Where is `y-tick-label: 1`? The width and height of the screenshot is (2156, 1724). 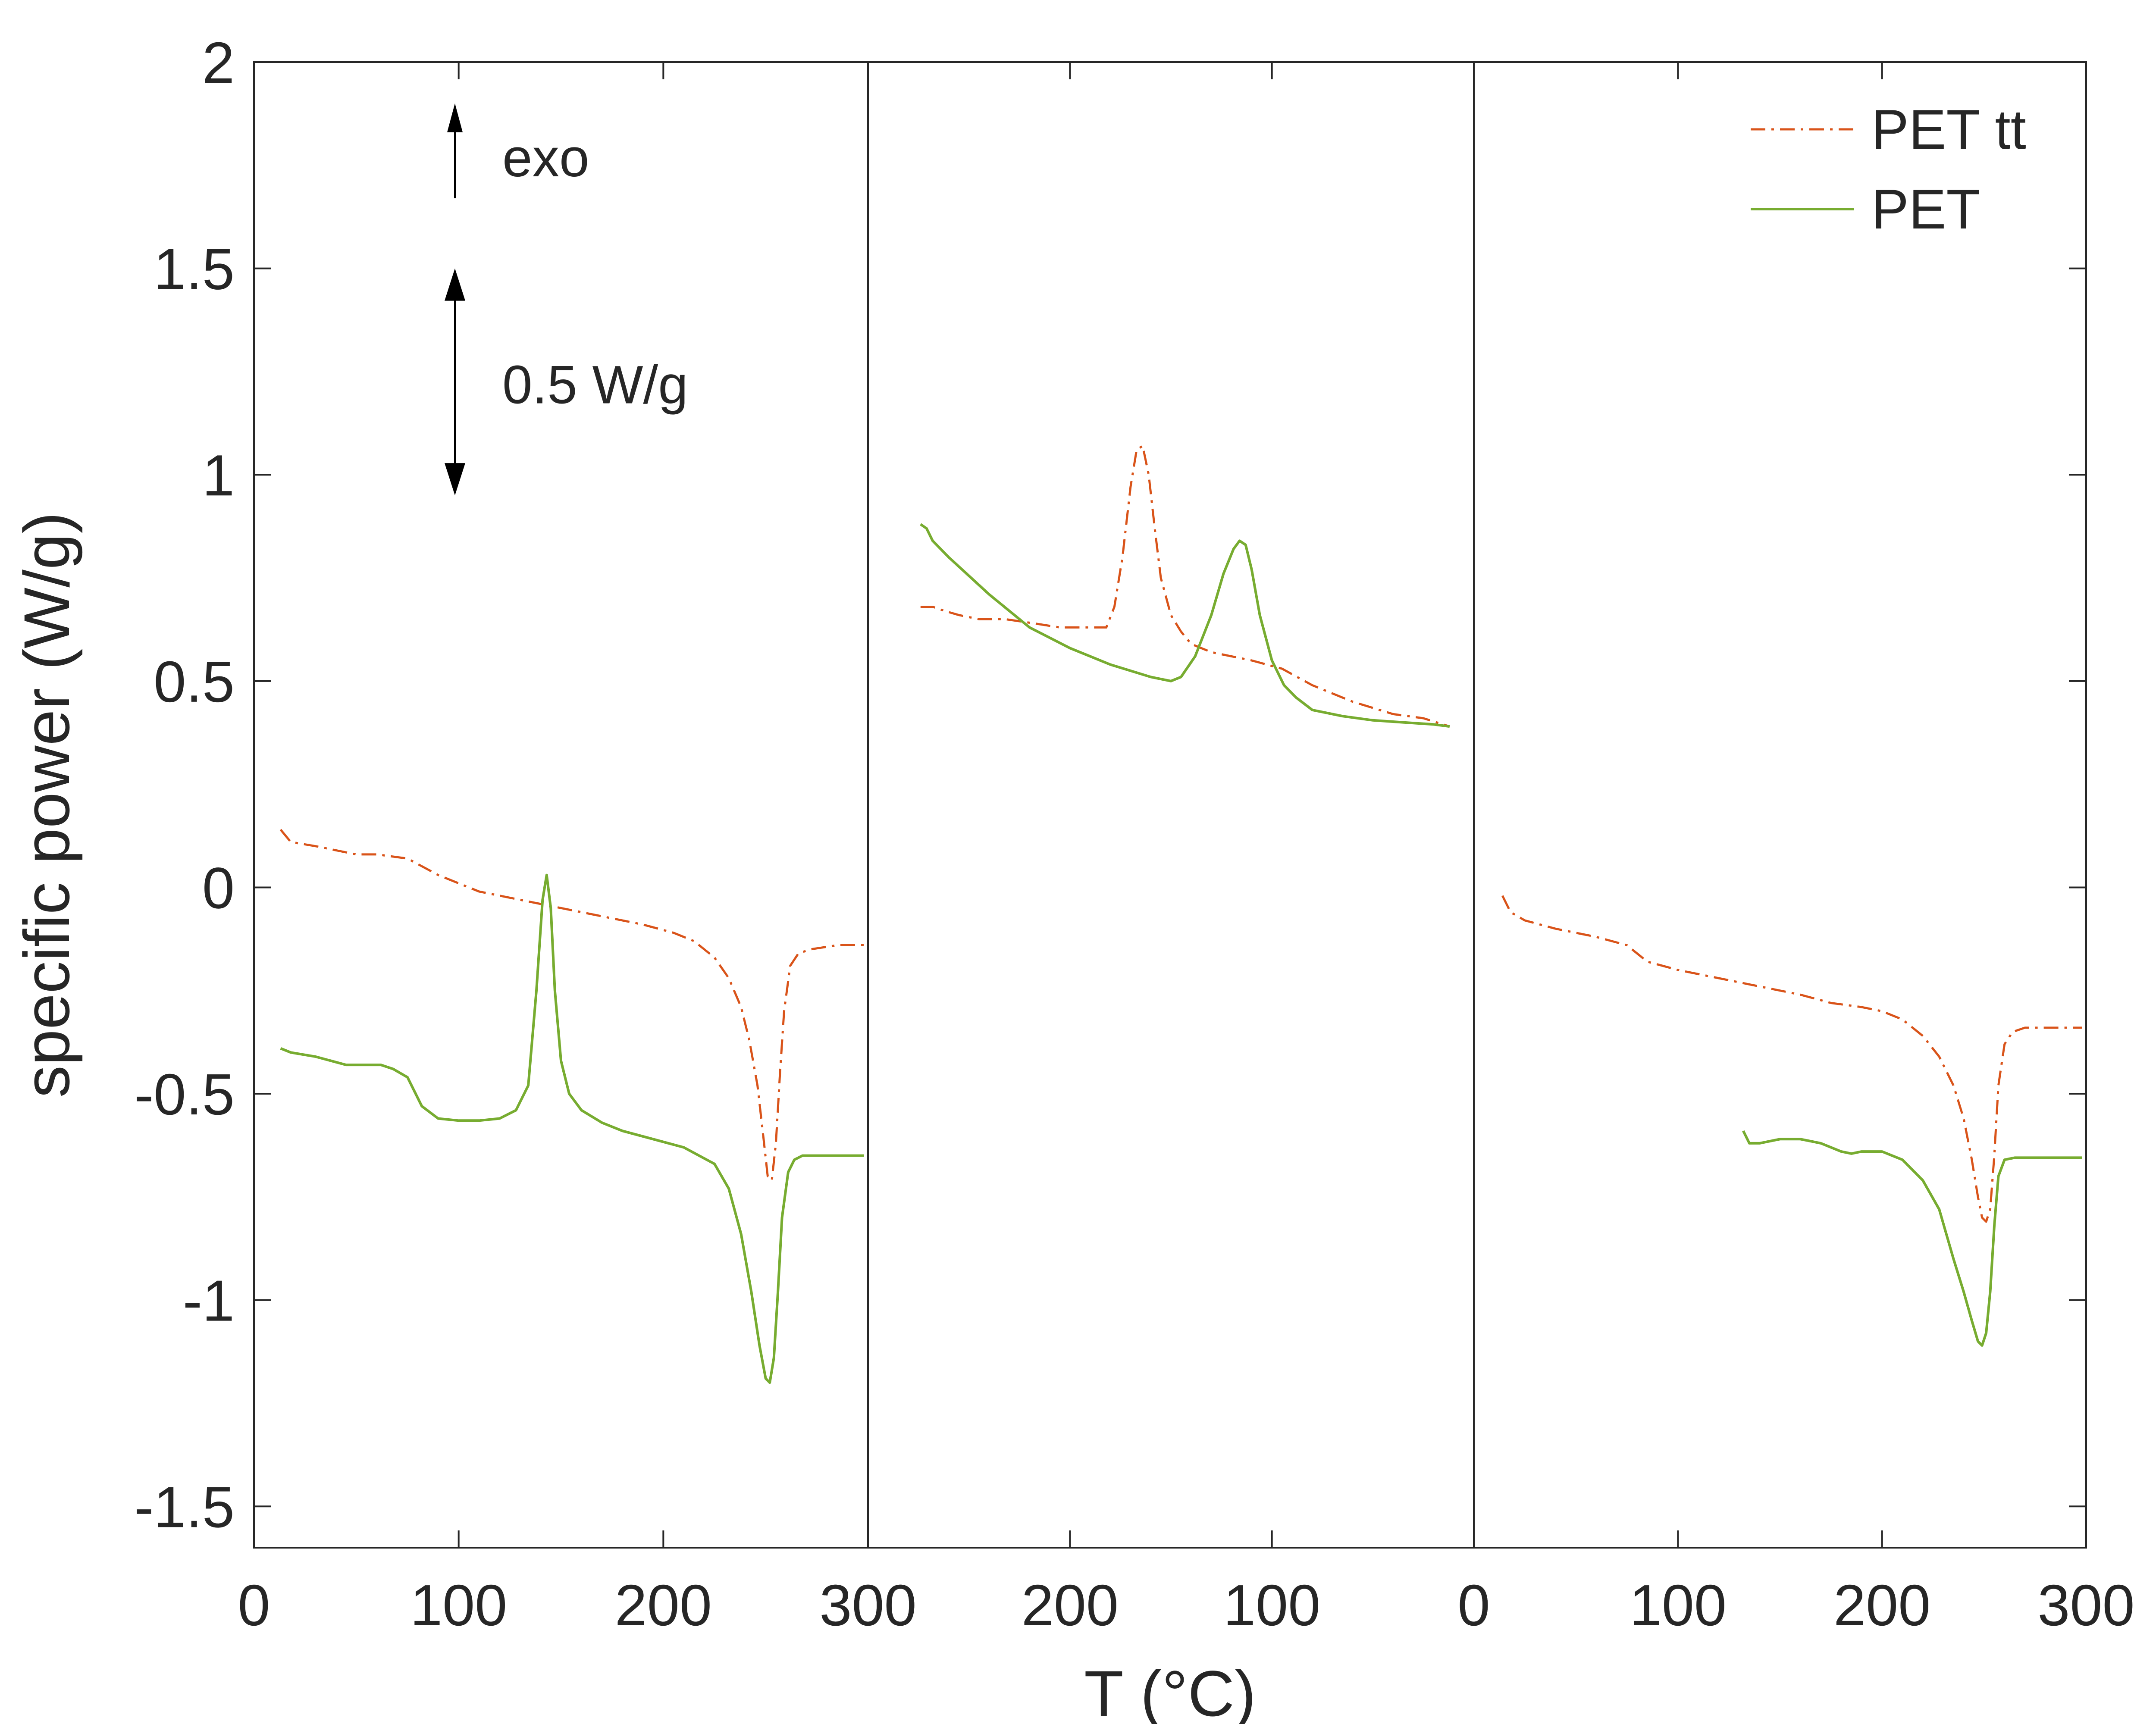 y-tick-label: 1 is located at coordinates (218, 475).